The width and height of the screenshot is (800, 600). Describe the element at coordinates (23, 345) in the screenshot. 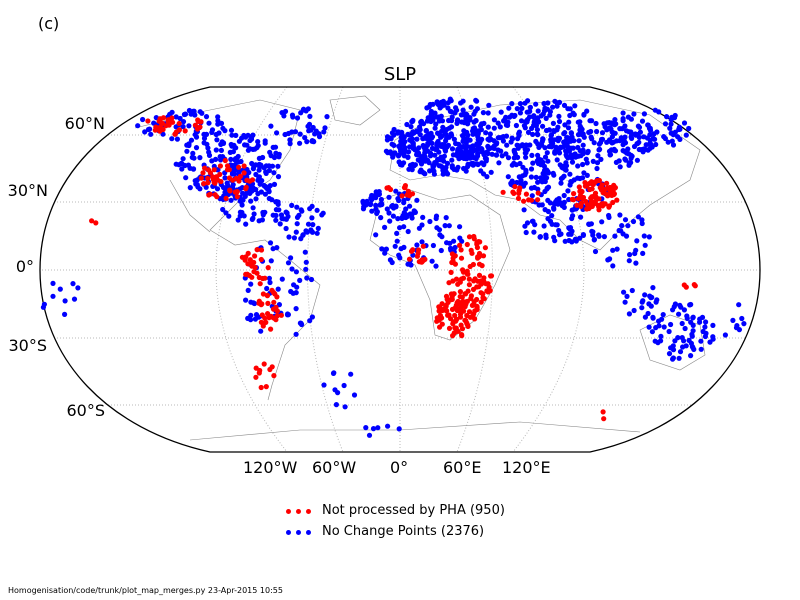

I see `lat-label-30s: 30°S` at that location.